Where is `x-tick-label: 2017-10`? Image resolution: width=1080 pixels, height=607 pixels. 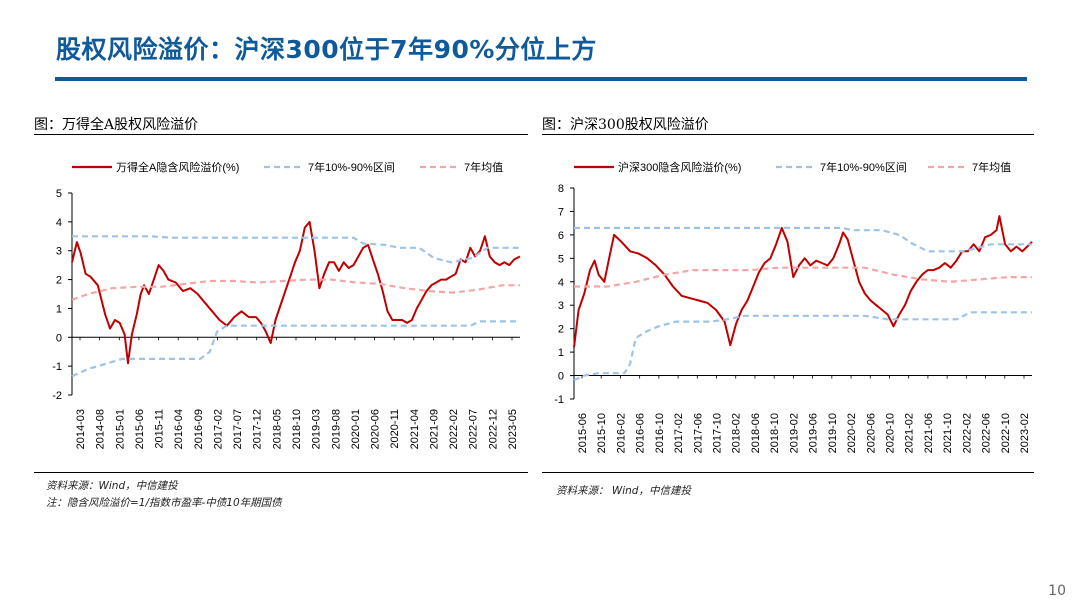
x-tick-label: 2017-10 is located at coordinates (718, 433).